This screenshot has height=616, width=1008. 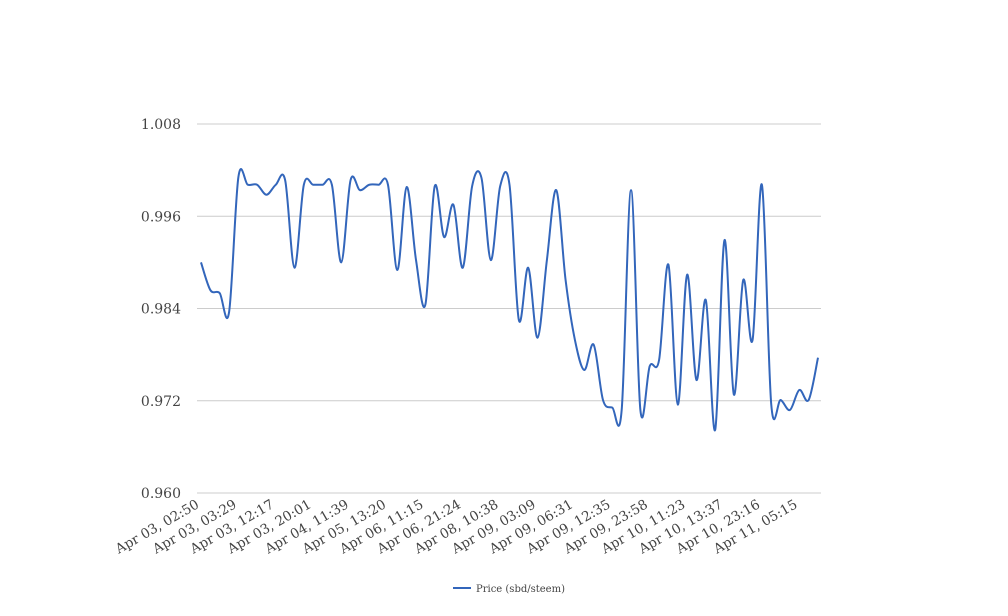 I want to click on y-tick-label: 1.008, so click(x=161, y=125).